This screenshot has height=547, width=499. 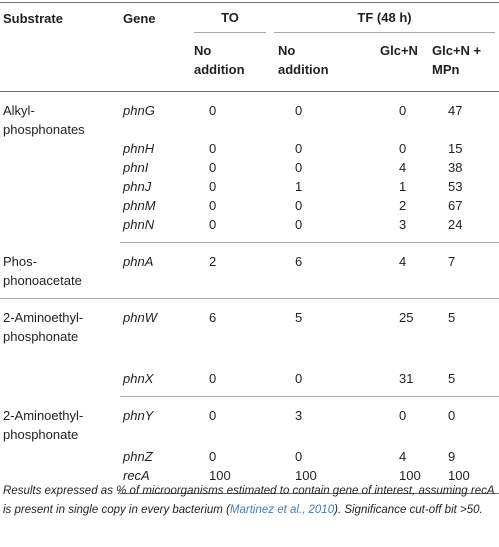 I want to click on header-text: TF (48 h), so click(x=385, y=18).